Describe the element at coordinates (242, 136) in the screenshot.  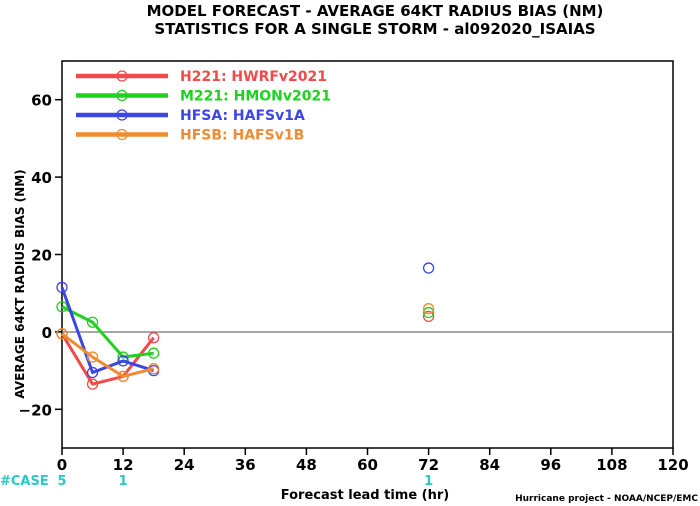
I see `legend-label: HFSB: HAFSv1B` at that location.